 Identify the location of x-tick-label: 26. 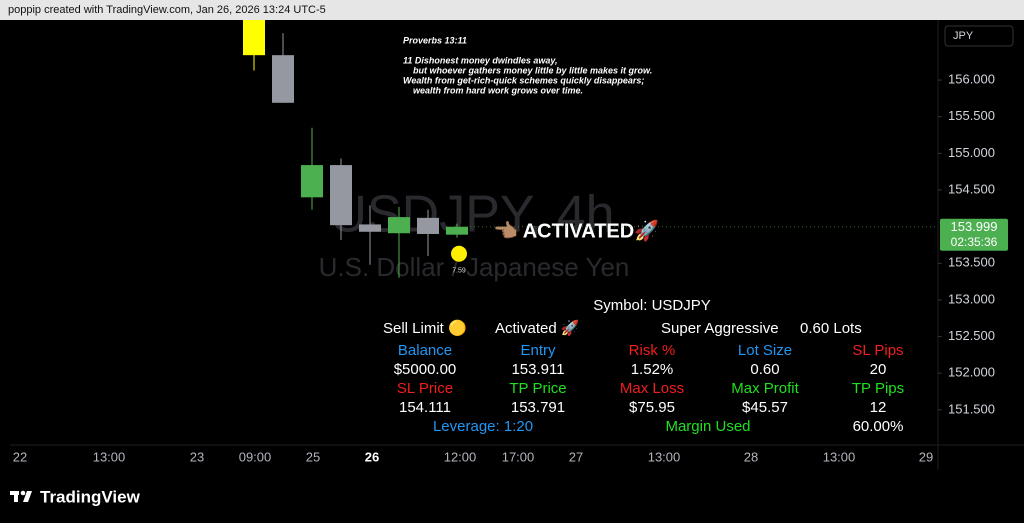
(372, 456).